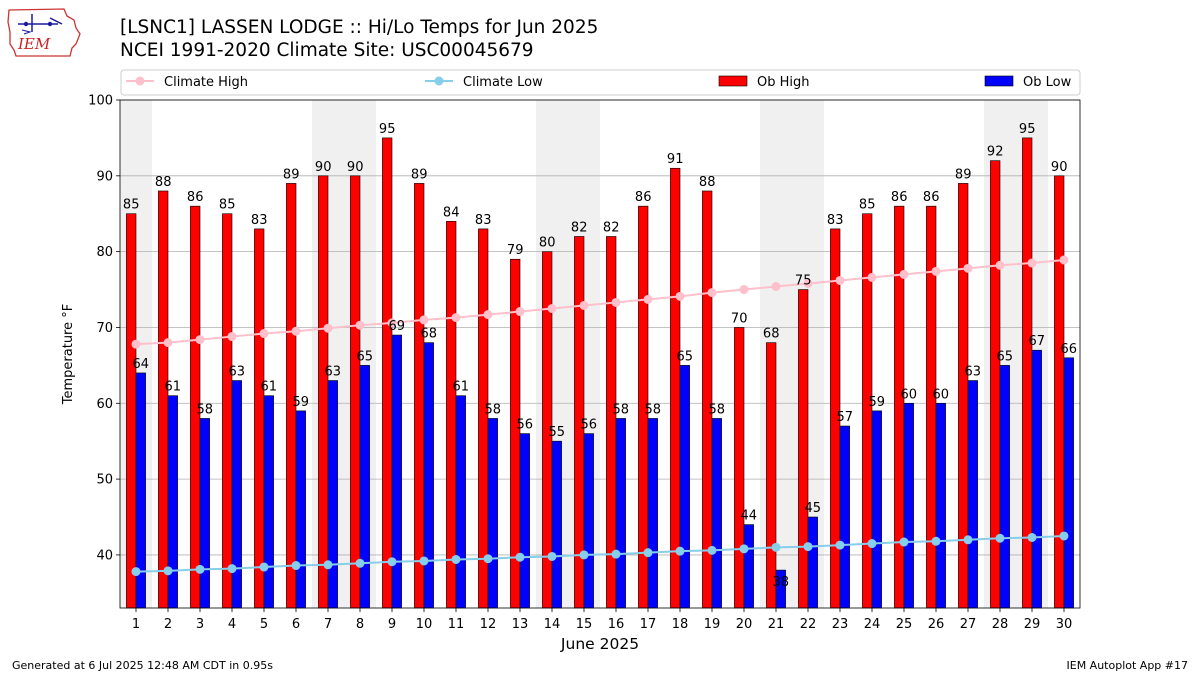  I want to click on x-tick-label: 4, so click(232, 624).